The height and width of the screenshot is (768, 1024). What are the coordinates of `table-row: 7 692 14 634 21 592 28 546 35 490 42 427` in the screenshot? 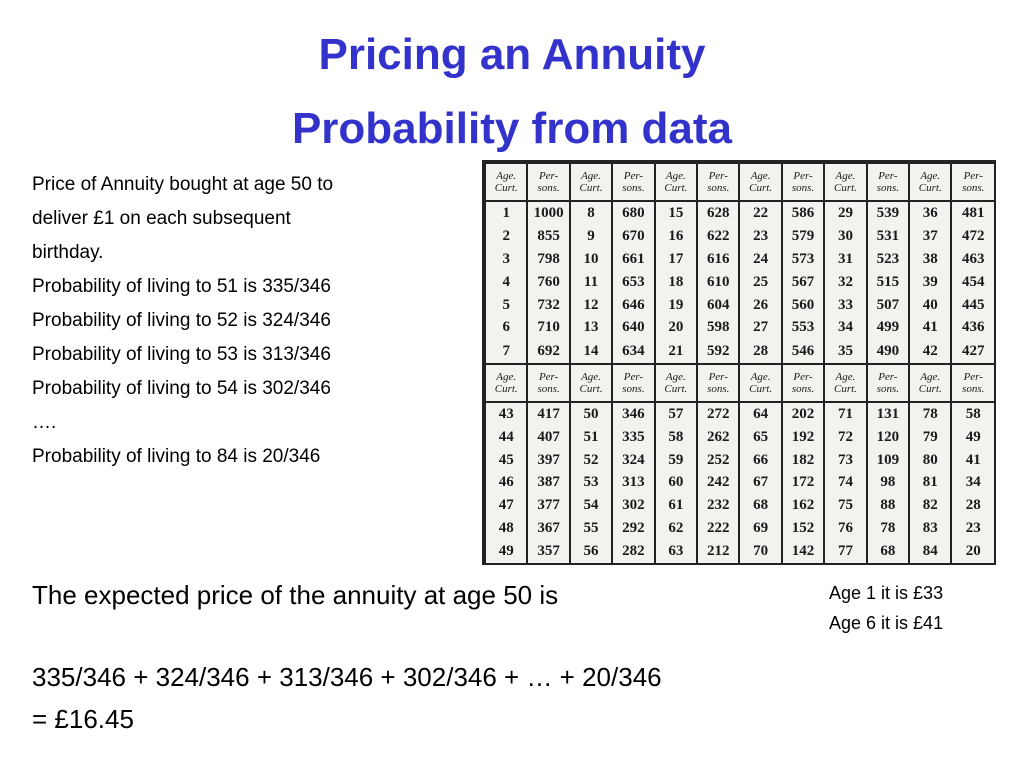 It's located at (738, 351).